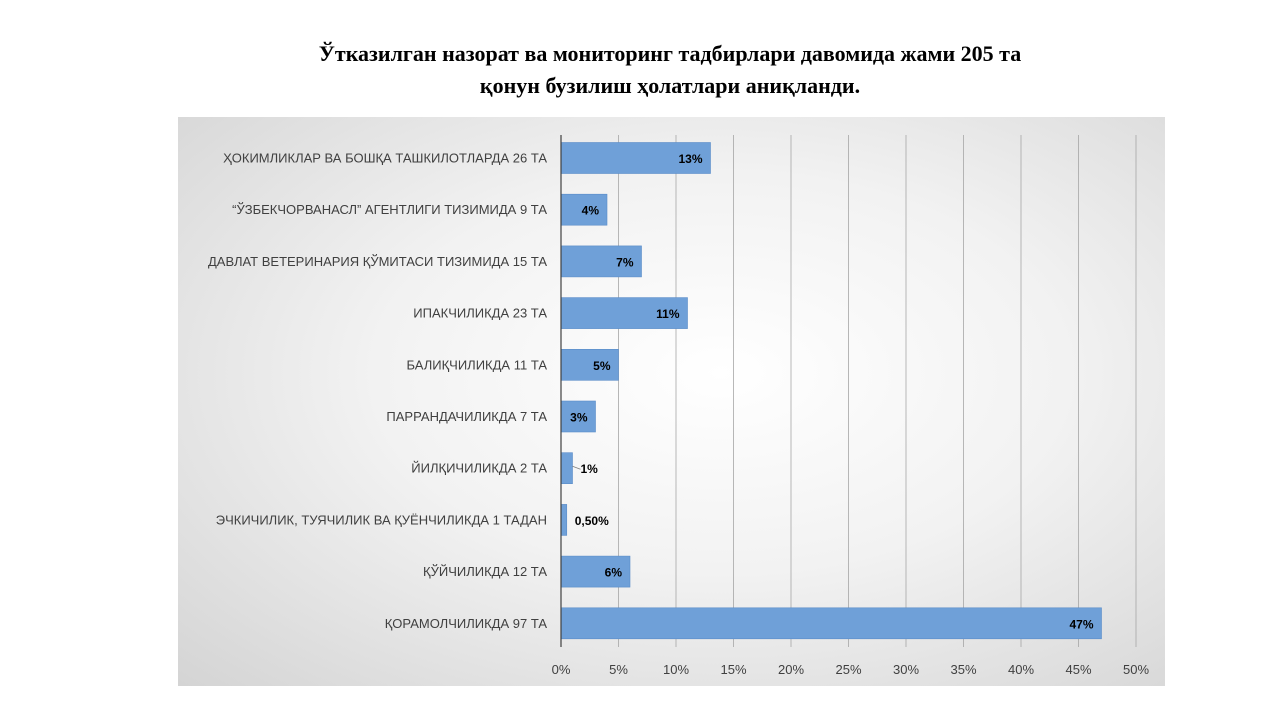 Image resolution: width=1280 pixels, height=720 pixels. Describe the element at coordinates (848, 669) in the screenshot. I see `x-tick-label: 25%` at that location.